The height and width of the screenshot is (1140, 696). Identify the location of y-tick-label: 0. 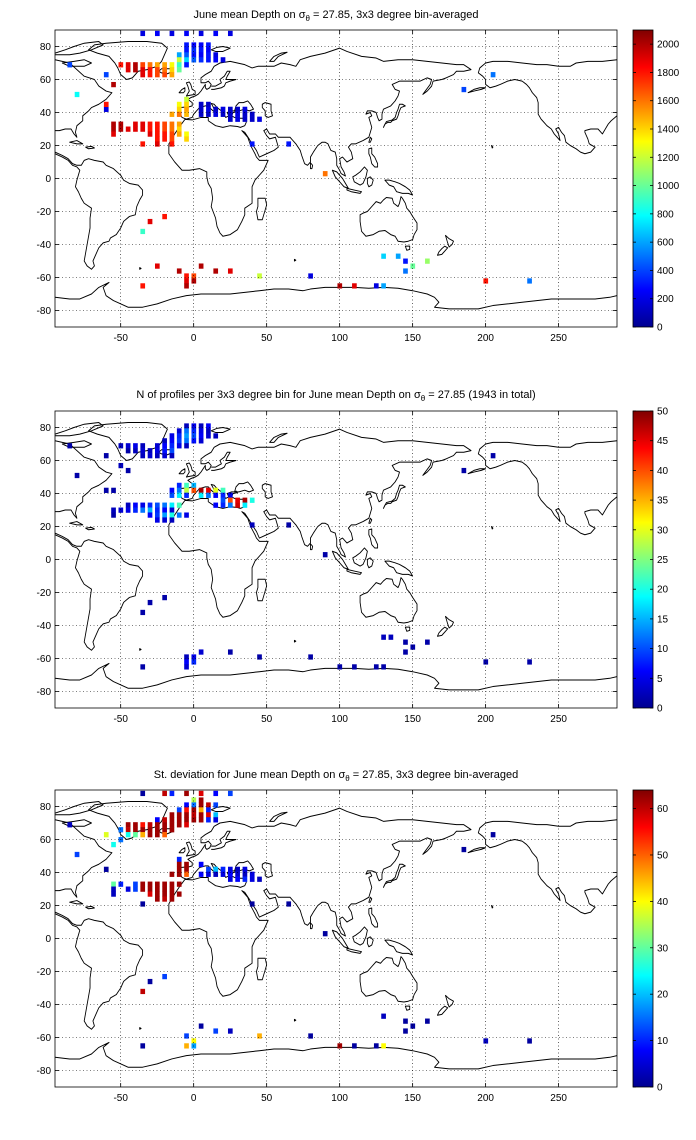
(48, 560).